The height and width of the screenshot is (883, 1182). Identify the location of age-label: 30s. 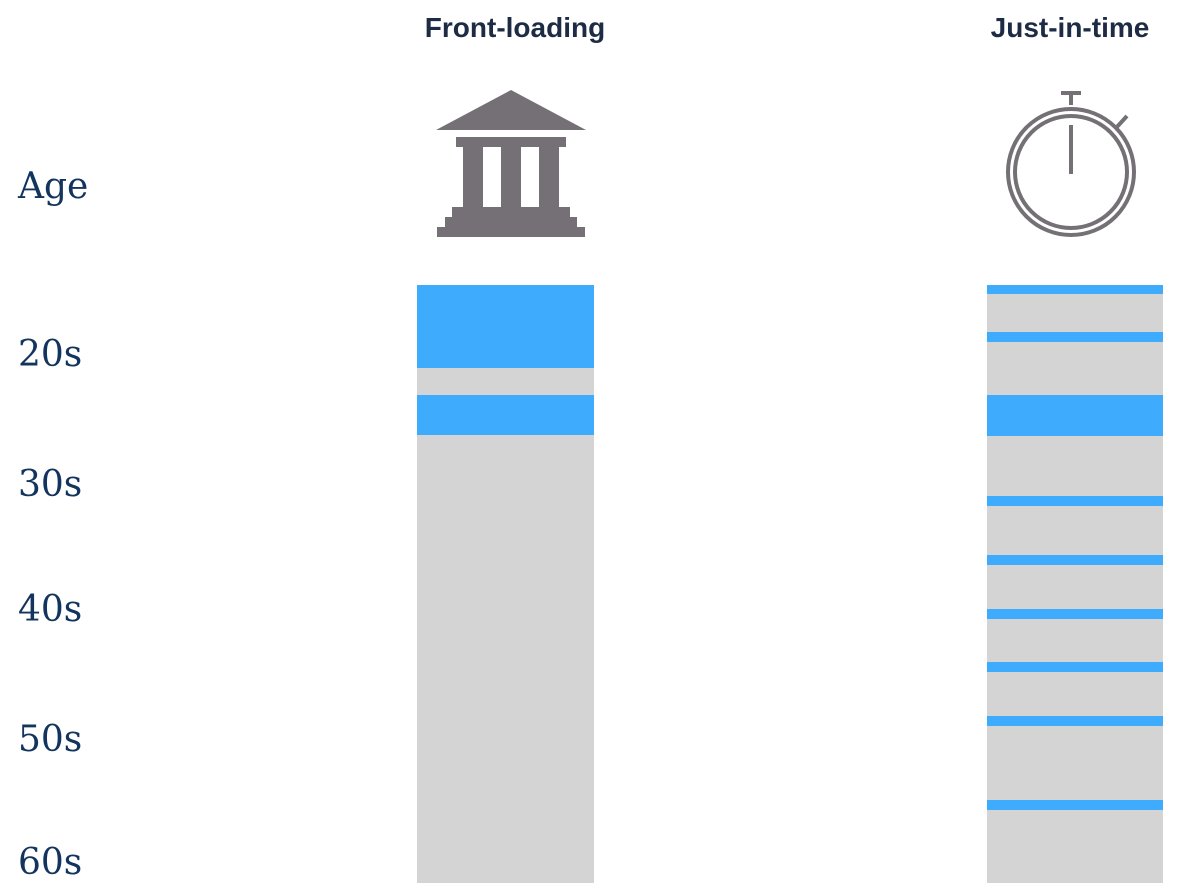
(50, 484).